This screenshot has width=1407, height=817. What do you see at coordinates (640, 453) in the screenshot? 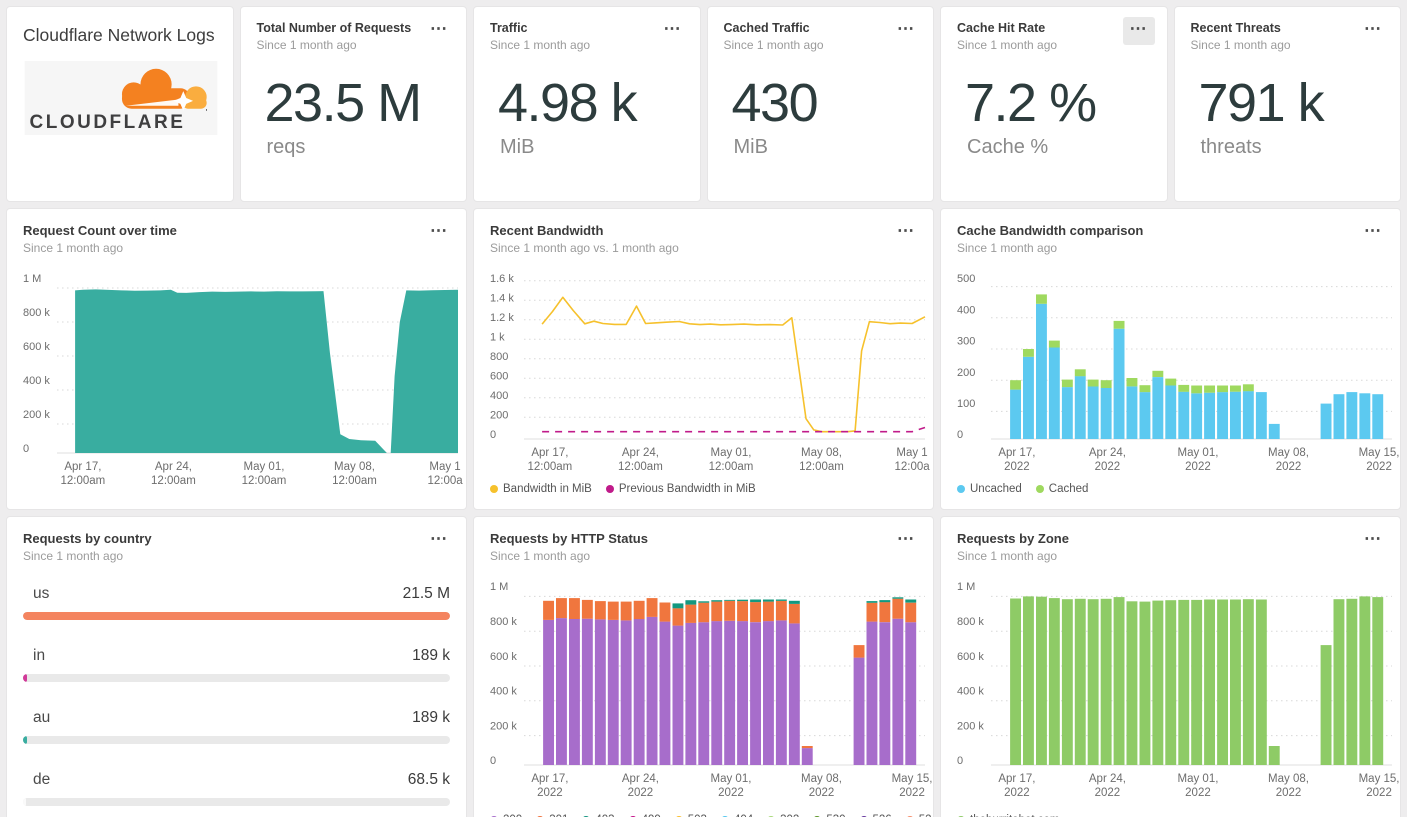
I see `svg-text: Apr 24,` at bounding box center [640, 453].